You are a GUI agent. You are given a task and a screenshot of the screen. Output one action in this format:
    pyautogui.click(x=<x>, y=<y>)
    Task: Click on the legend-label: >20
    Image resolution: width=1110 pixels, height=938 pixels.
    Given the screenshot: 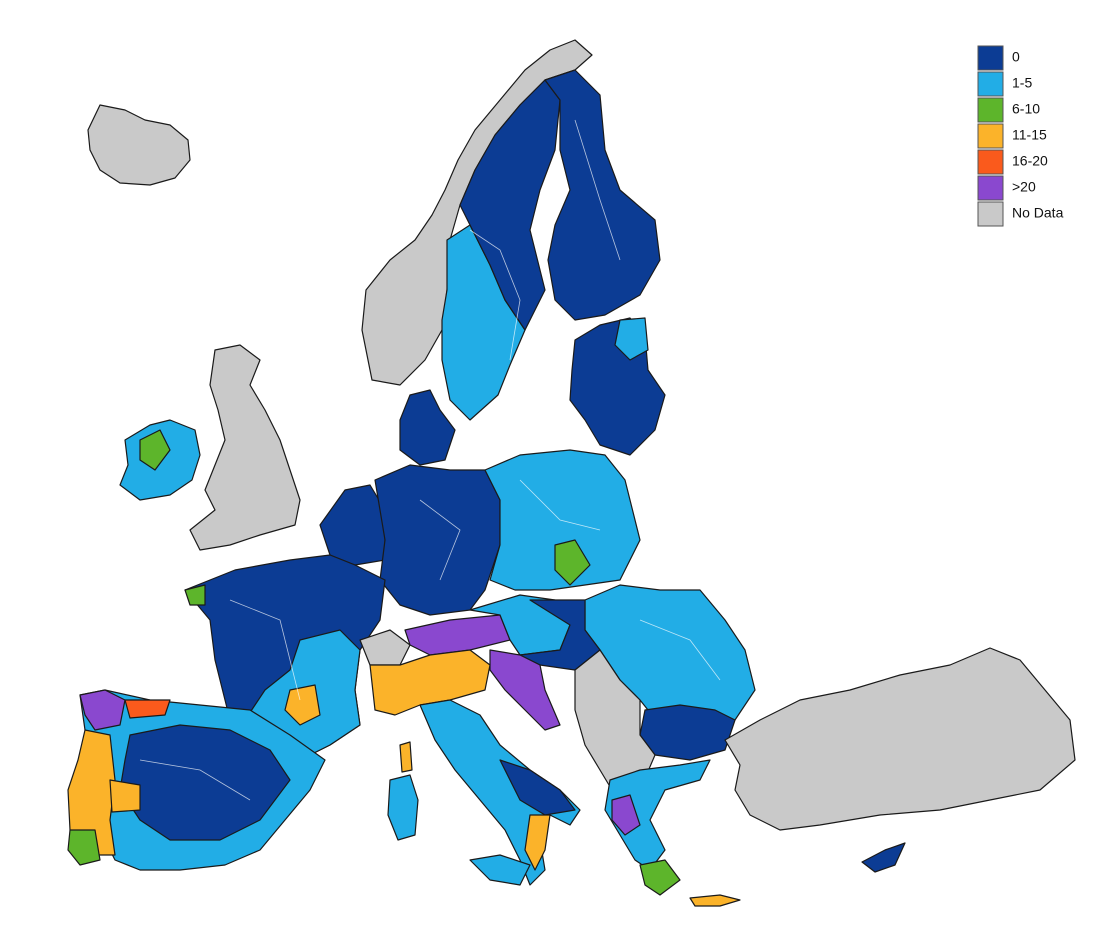 What is the action you would take?
    pyautogui.click(x=1024, y=187)
    